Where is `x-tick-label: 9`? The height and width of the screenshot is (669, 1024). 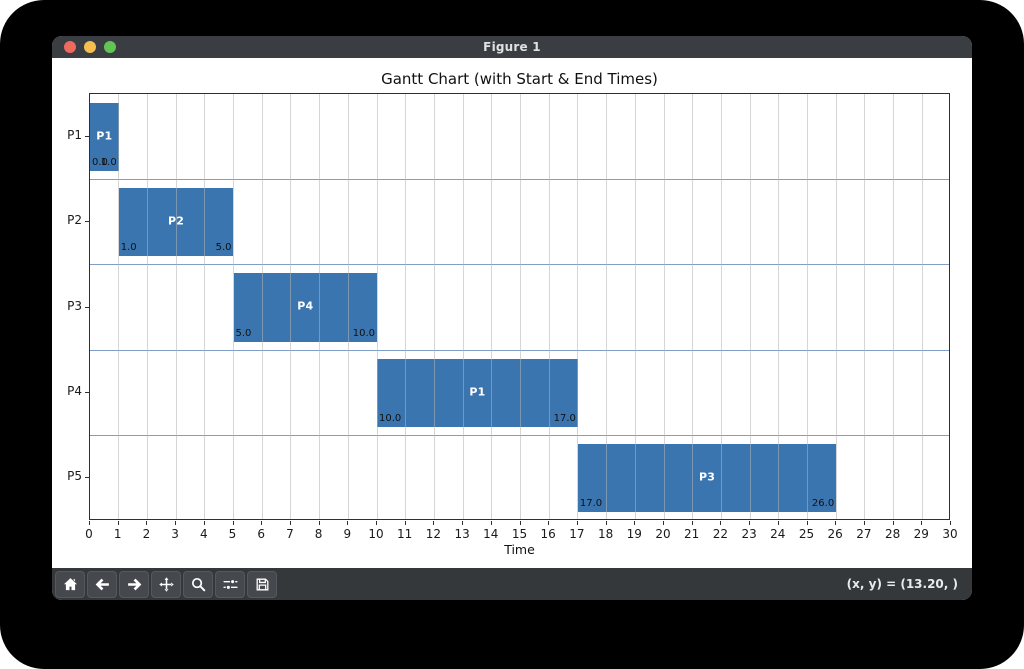 x-tick-label: 9 is located at coordinates (347, 534).